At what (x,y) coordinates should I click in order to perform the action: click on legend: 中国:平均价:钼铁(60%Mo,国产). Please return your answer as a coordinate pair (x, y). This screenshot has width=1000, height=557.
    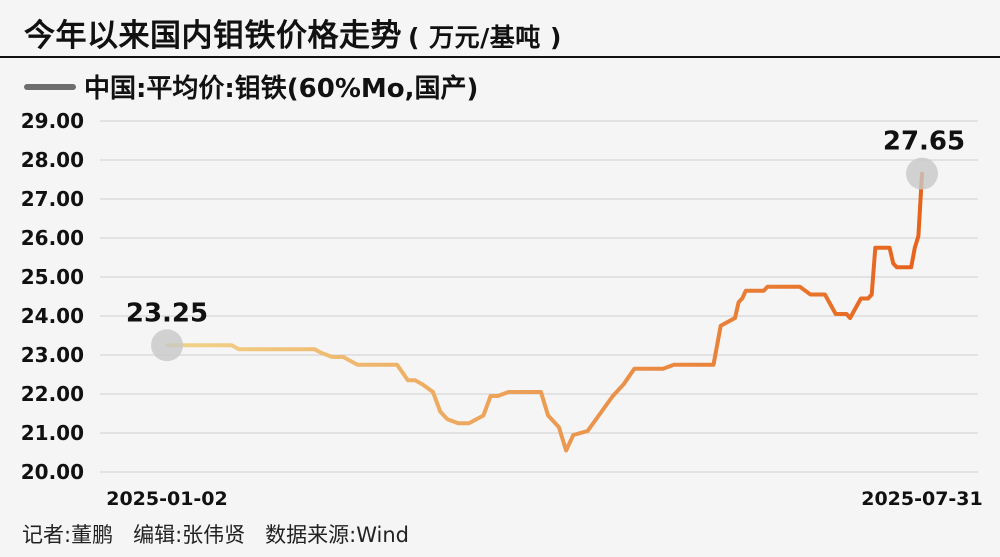
    Looking at the image, I should click on (251, 86).